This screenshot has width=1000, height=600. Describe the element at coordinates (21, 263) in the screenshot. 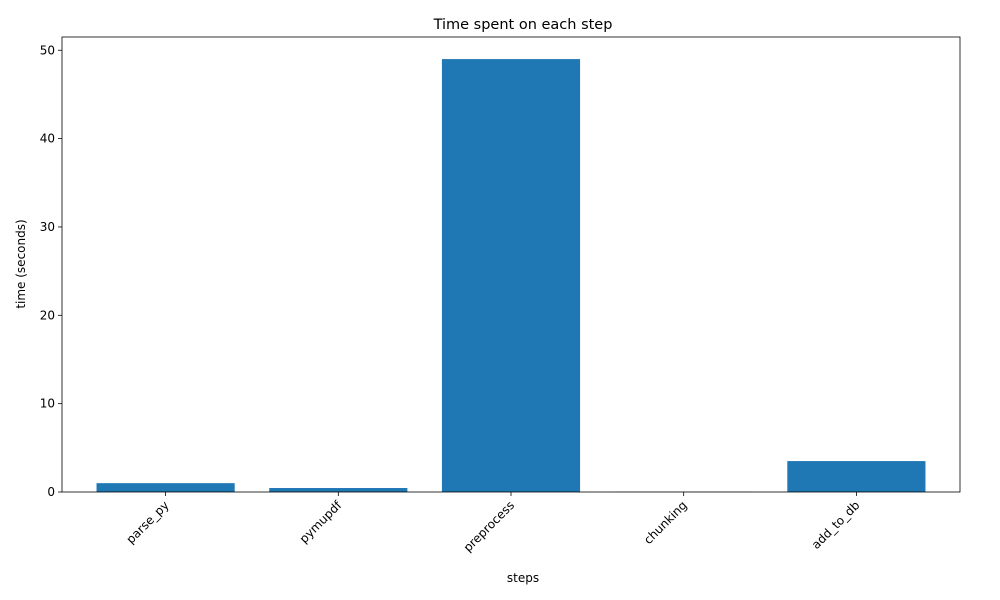

I see `y-axis-label: time (seconds)` at that location.